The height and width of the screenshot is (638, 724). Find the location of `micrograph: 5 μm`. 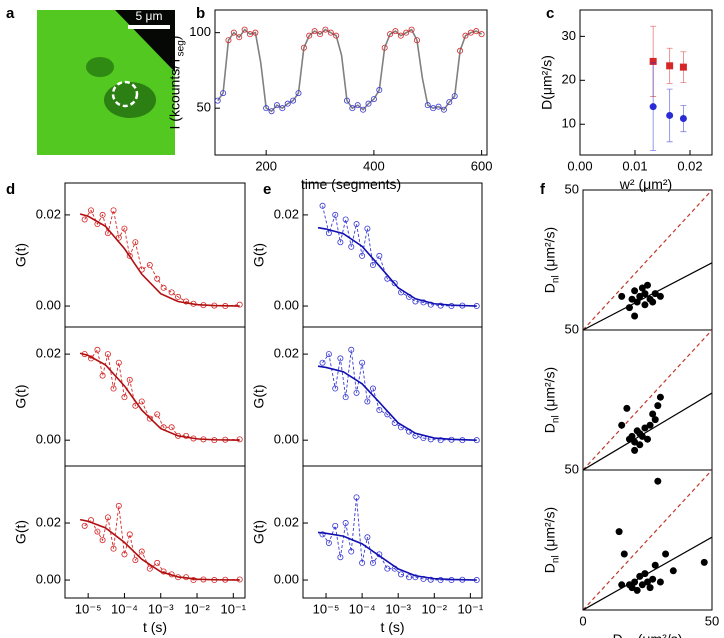

micrograph: 5 μm is located at coordinates (106, 82).